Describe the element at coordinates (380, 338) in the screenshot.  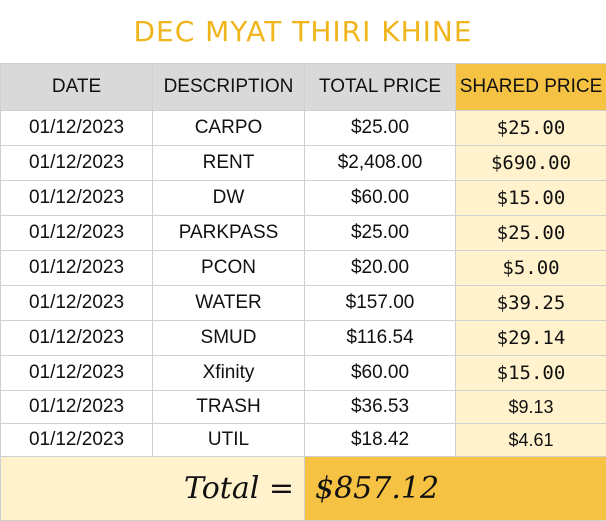
I see `total-price-cell: $116.54` at that location.